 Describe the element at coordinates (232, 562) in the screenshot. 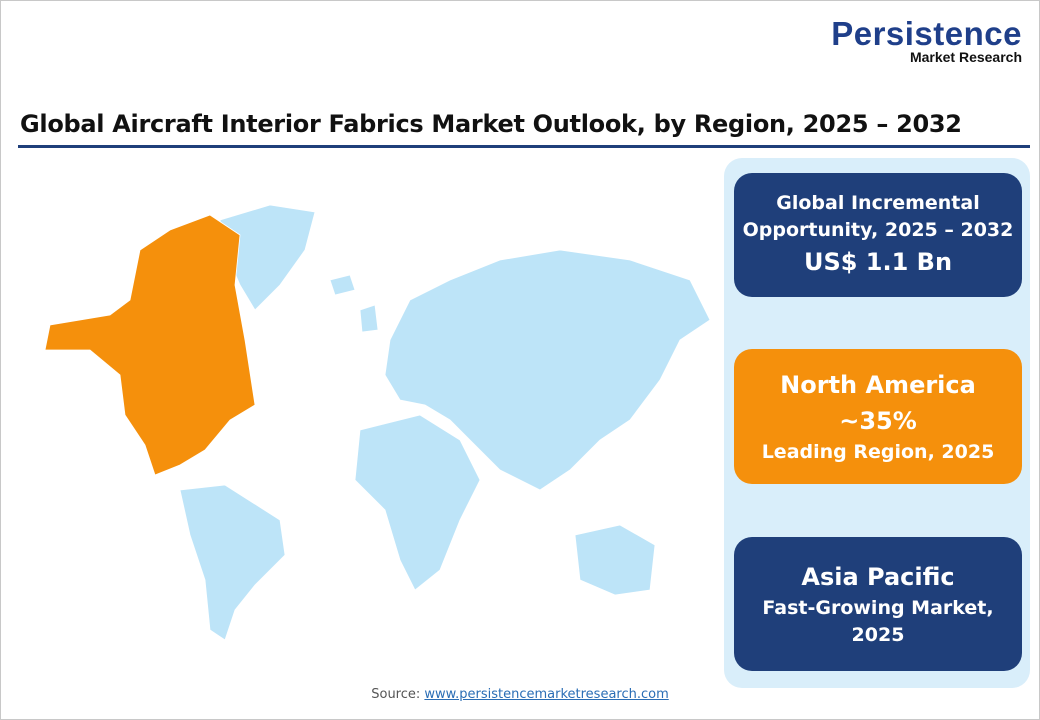

I see `map-south-america` at that location.